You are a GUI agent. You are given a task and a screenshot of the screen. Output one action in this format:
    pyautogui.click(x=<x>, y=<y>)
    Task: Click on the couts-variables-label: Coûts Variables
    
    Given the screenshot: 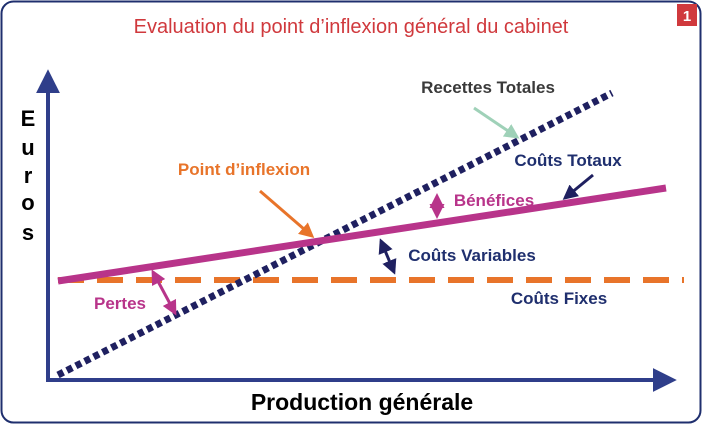 What is the action you would take?
    pyautogui.click(x=472, y=255)
    